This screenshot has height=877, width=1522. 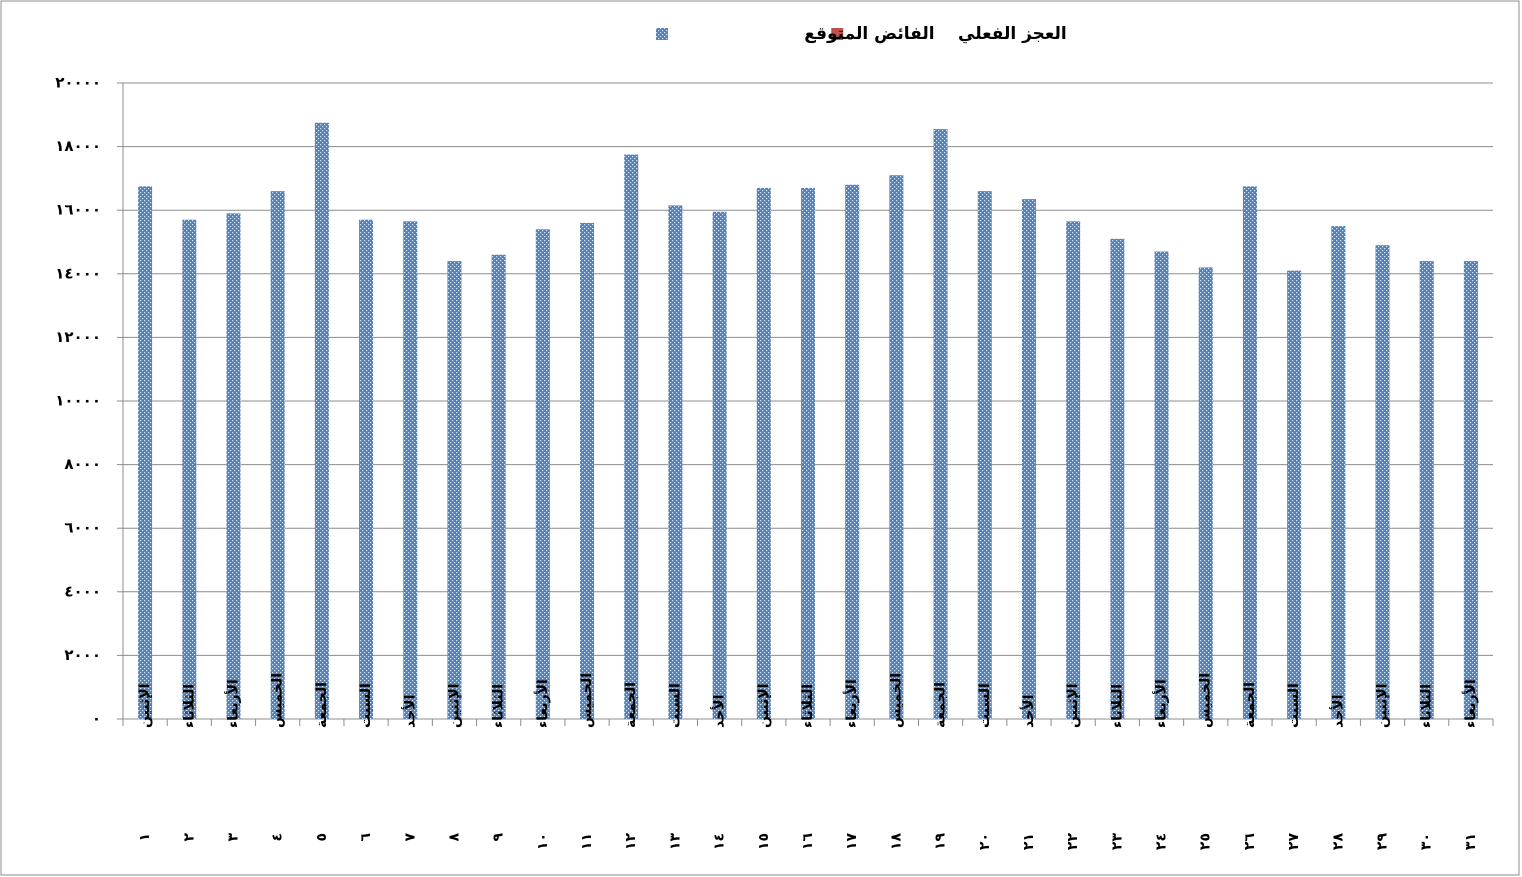 I want to click on y-tick-label: ١٦٠٠٠, so click(x=78, y=210).